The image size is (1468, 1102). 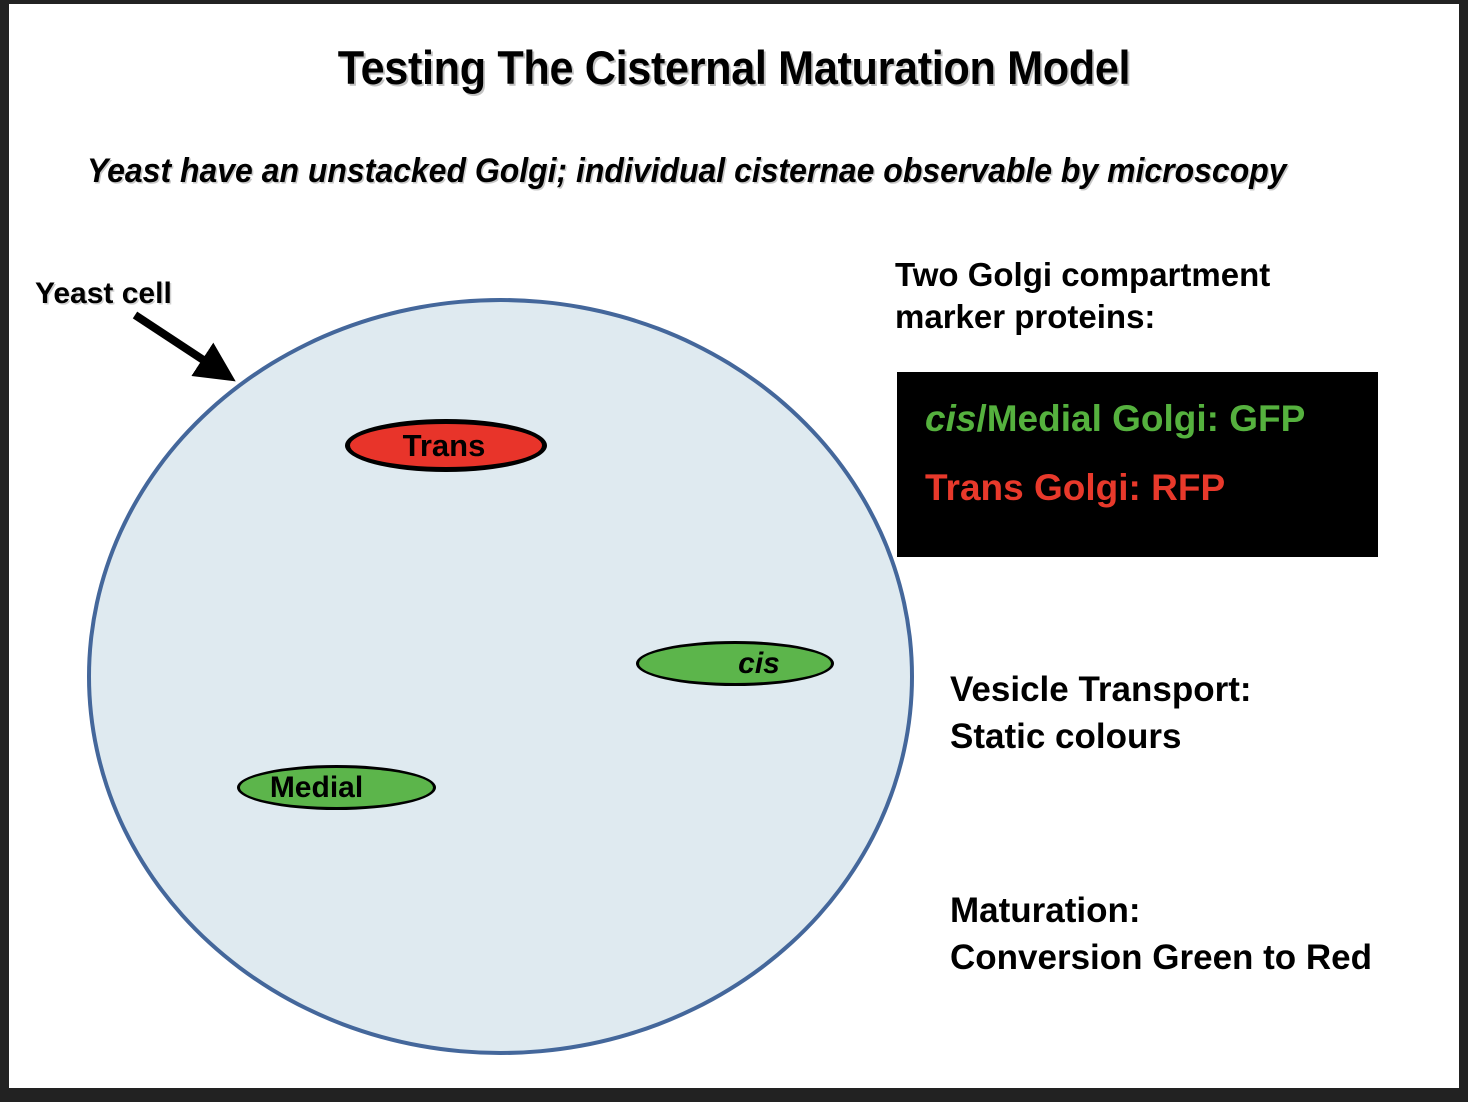 What do you see at coordinates (184, 346) in the screenshot?
I see `pointer-arrow-icon` at bounding box center [184, 346].